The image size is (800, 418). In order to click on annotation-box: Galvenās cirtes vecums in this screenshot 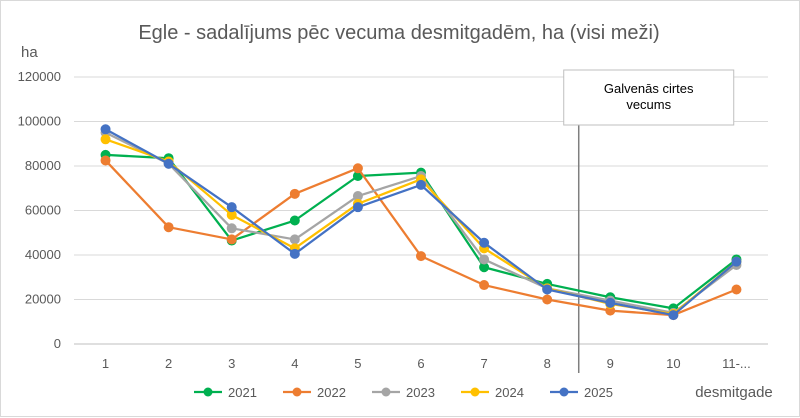, I will do `click(649, 97)`.